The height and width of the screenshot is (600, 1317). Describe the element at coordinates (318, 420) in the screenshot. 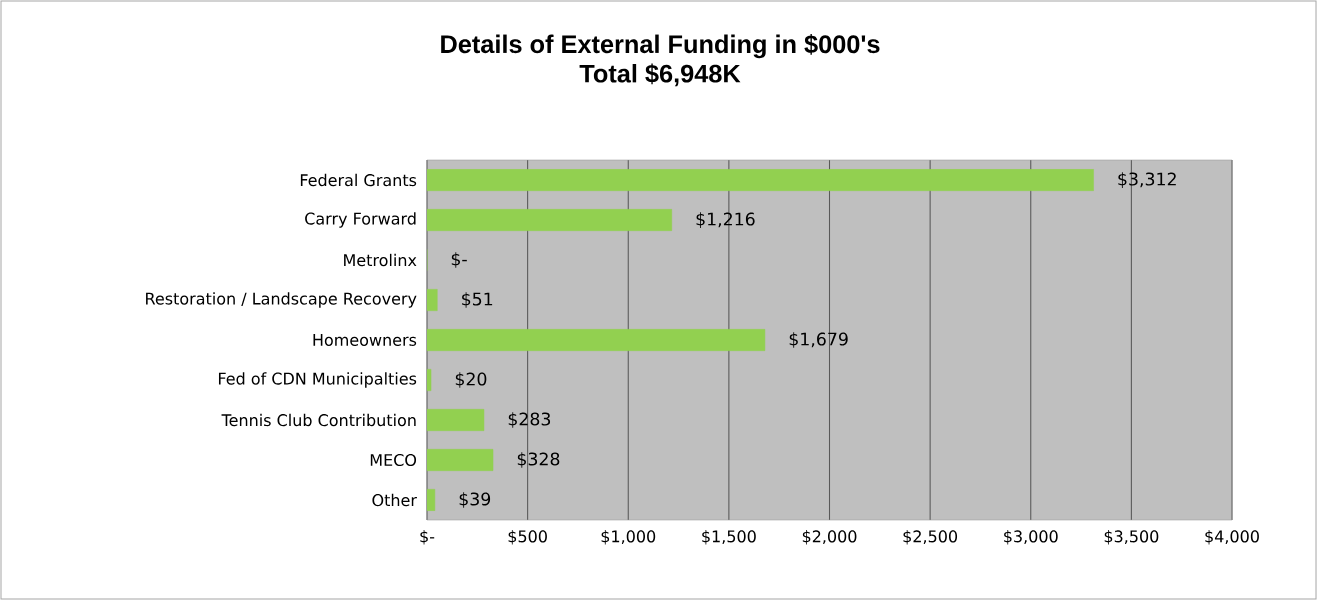

I see `y-tick-label: Tennis Club Contribution` at that location.